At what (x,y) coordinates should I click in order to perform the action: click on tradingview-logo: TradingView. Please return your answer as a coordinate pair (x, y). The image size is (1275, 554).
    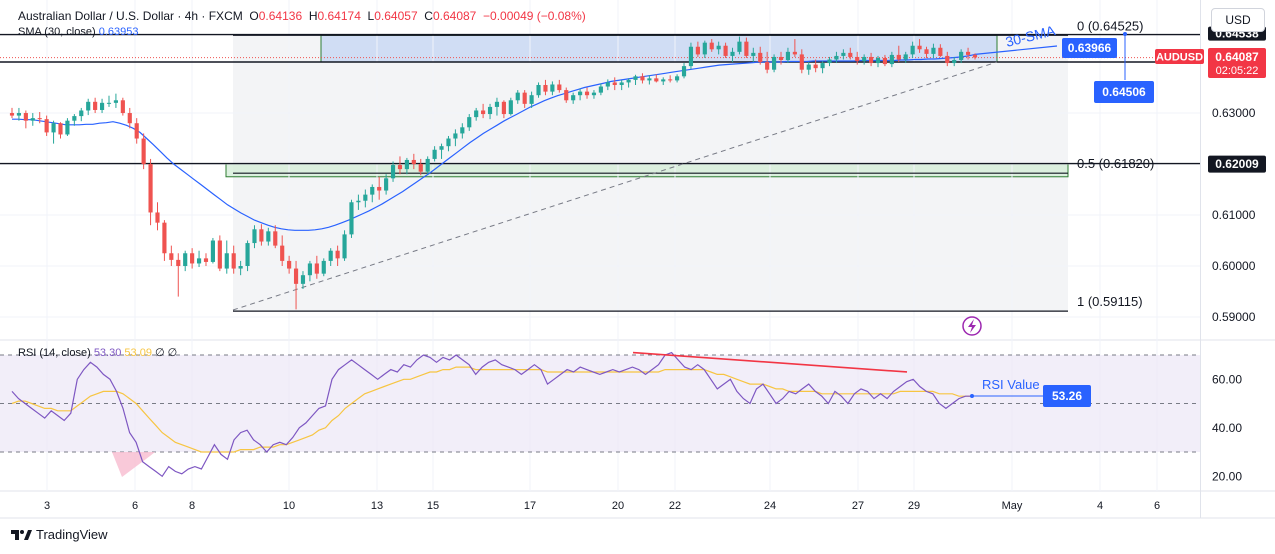
    Looking at the image, I should click on (59, 534).